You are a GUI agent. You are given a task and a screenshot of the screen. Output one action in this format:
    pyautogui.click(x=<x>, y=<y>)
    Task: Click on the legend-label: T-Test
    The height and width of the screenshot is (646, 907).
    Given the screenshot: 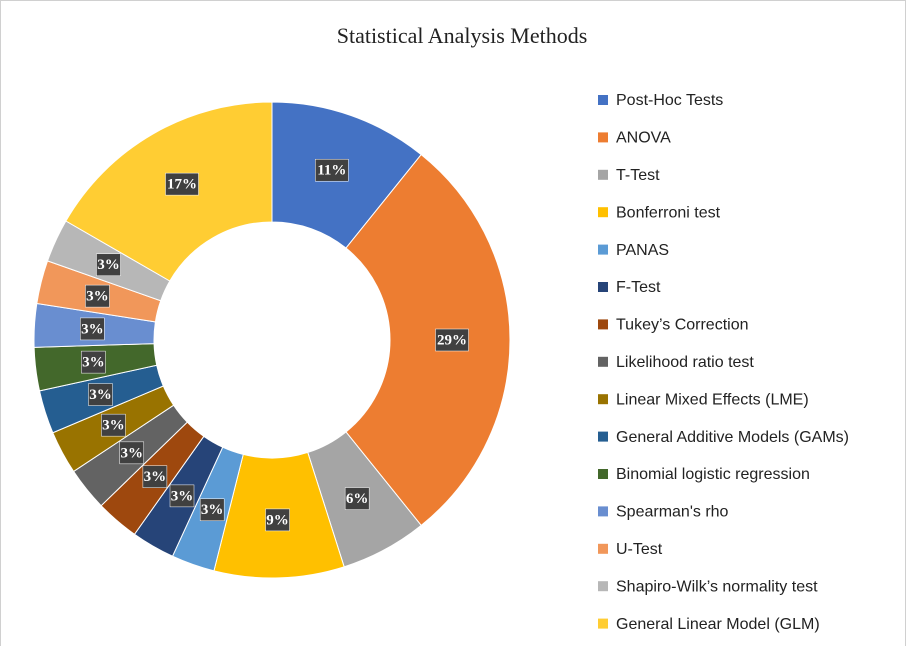 What is the action you would take?
    pyautogui.click(x=638, y=175)
    